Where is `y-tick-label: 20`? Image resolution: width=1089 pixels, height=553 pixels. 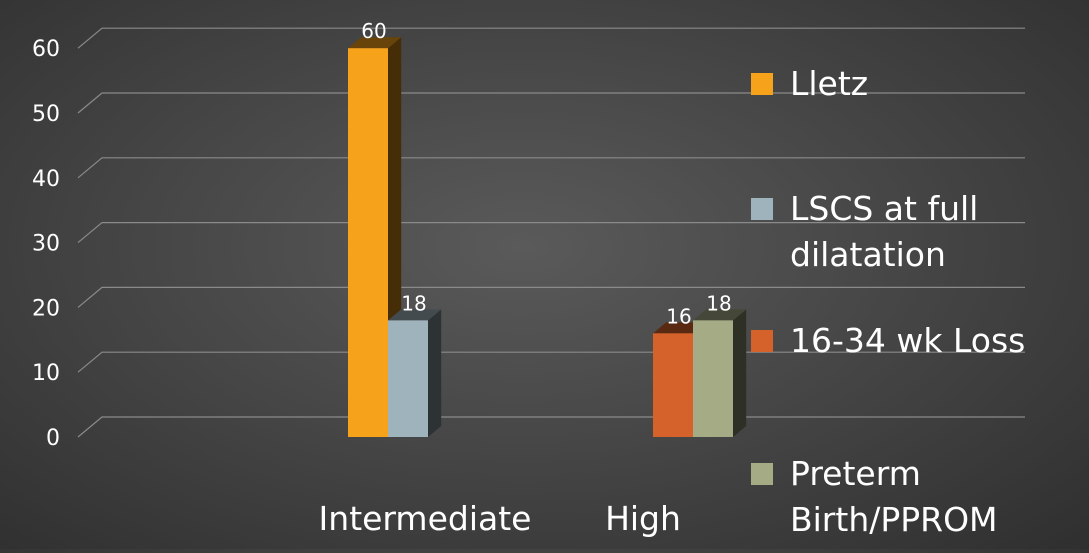 y-tick-label: 20 is located at coordinates (46, 308).